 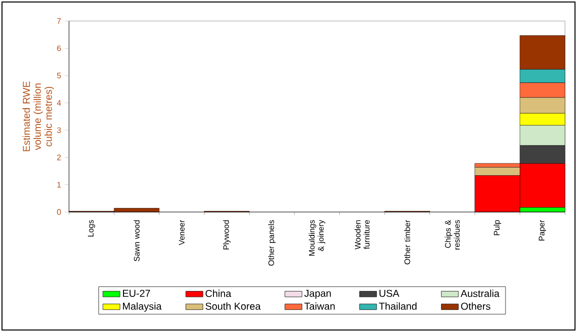 What do you see at coordinates (233, 306) in the screenshot?
I see `legend-label: South Korea` at bounding box center [233, 306].